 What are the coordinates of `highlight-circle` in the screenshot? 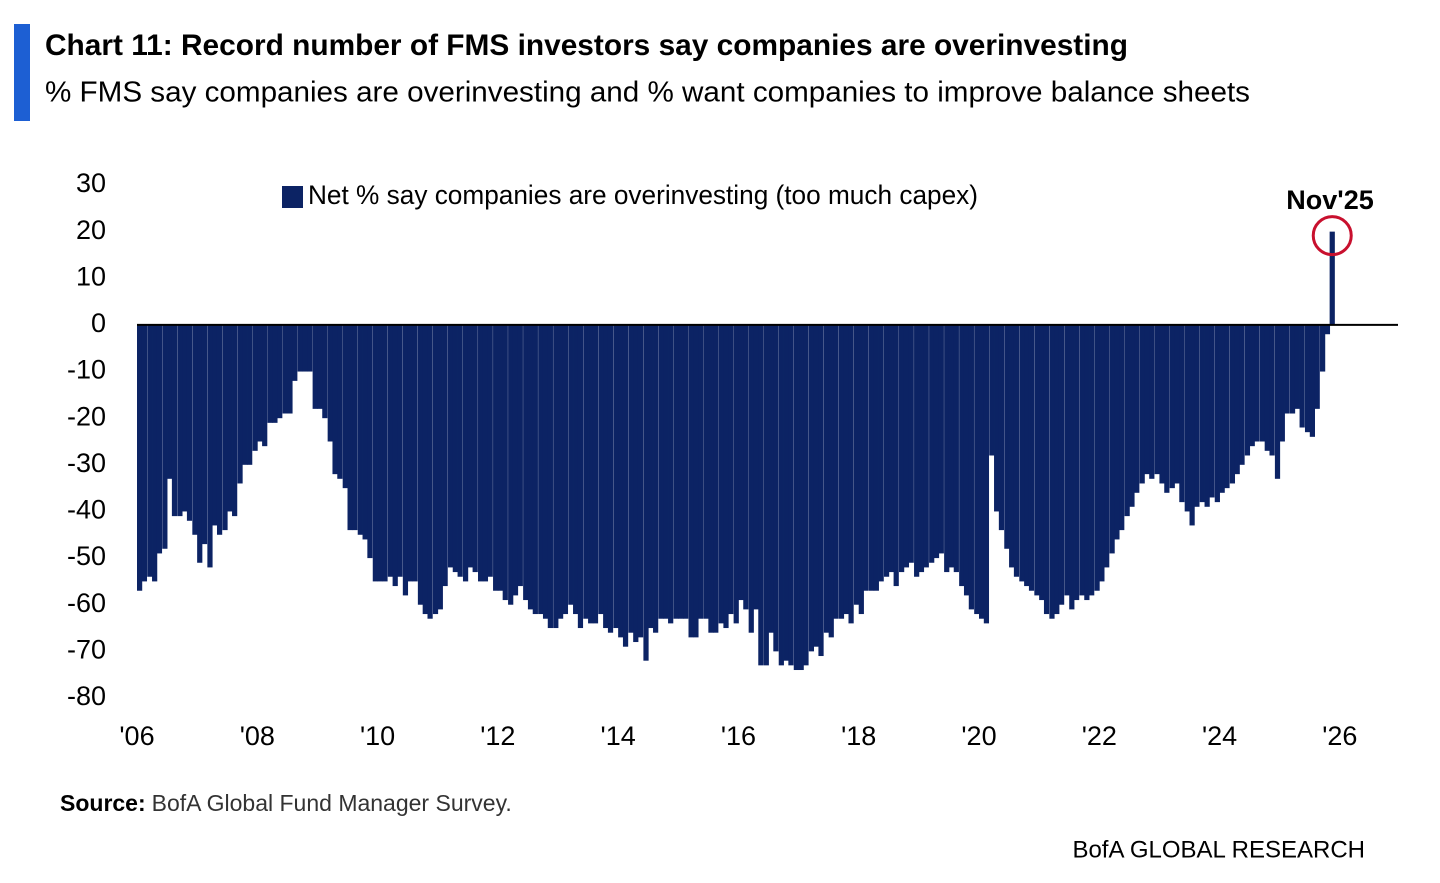 It's located at (1332, 236).